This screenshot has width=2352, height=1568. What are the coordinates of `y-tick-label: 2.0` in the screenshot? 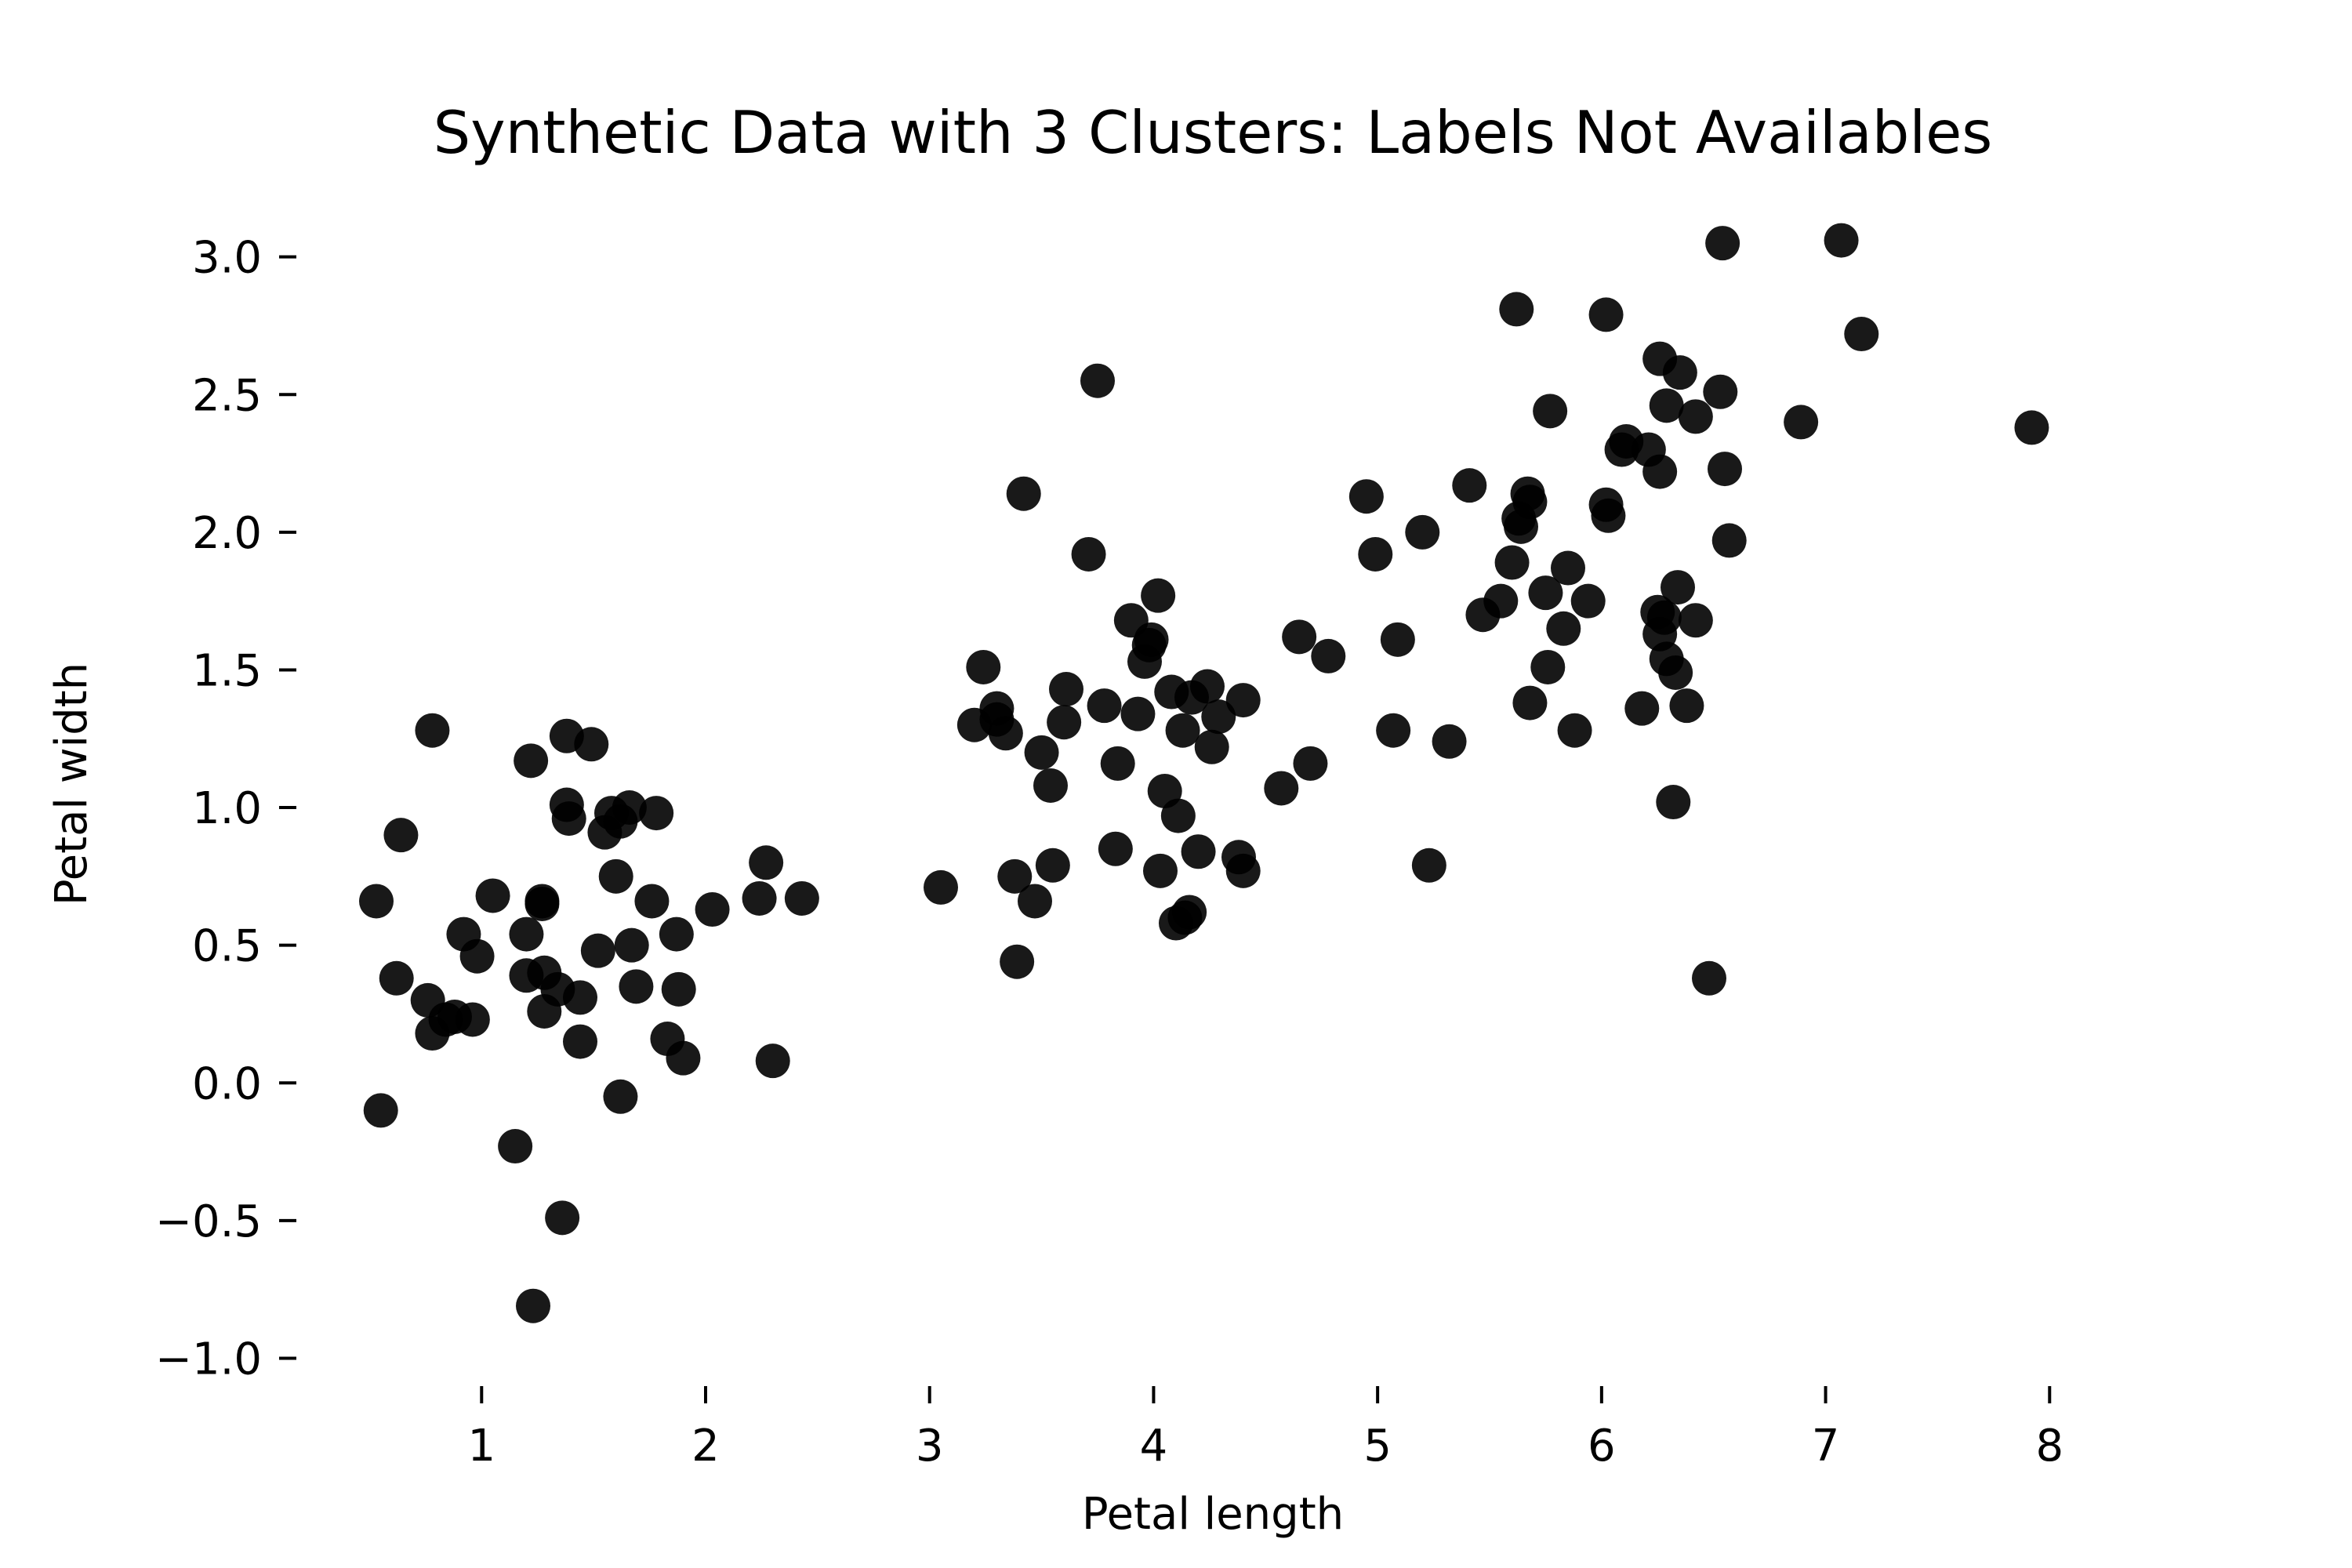 It's located at (227, 533).